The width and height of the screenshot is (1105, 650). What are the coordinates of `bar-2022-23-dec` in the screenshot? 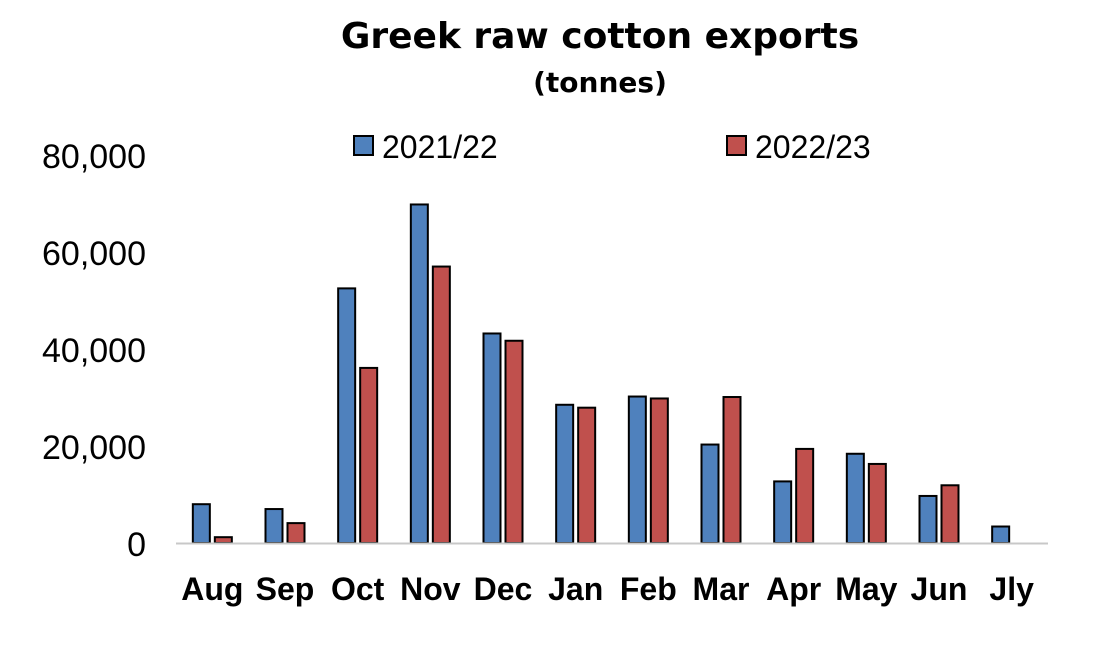 It's located at (514, 441).